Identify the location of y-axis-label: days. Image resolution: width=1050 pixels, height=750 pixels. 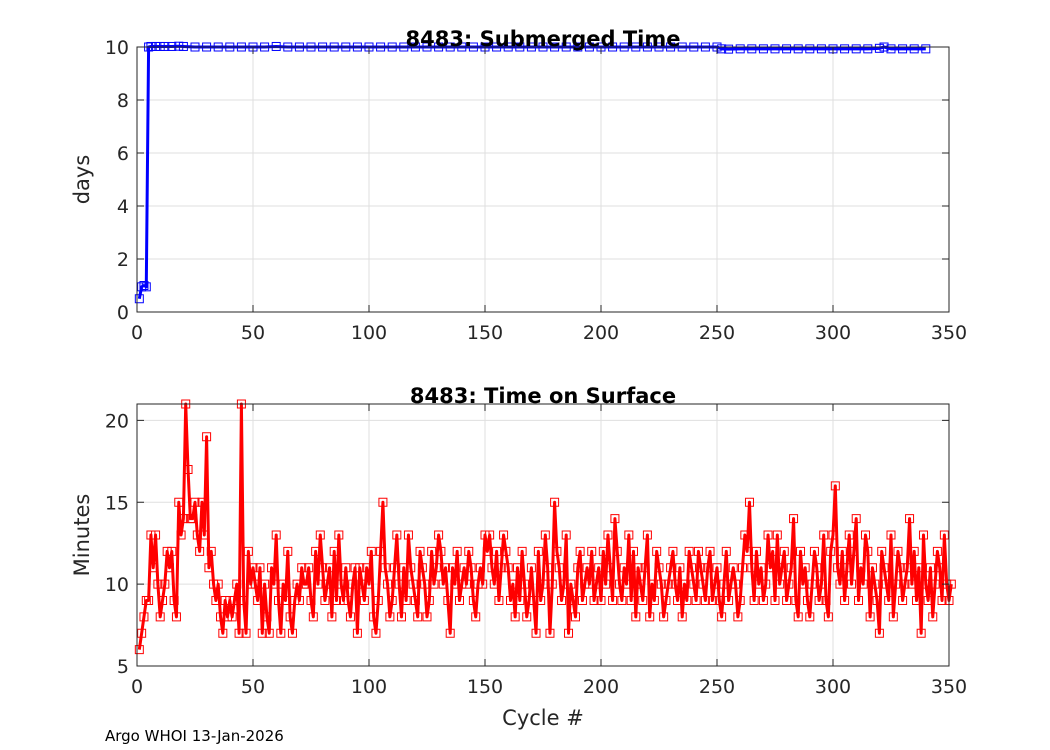
(82, 180).